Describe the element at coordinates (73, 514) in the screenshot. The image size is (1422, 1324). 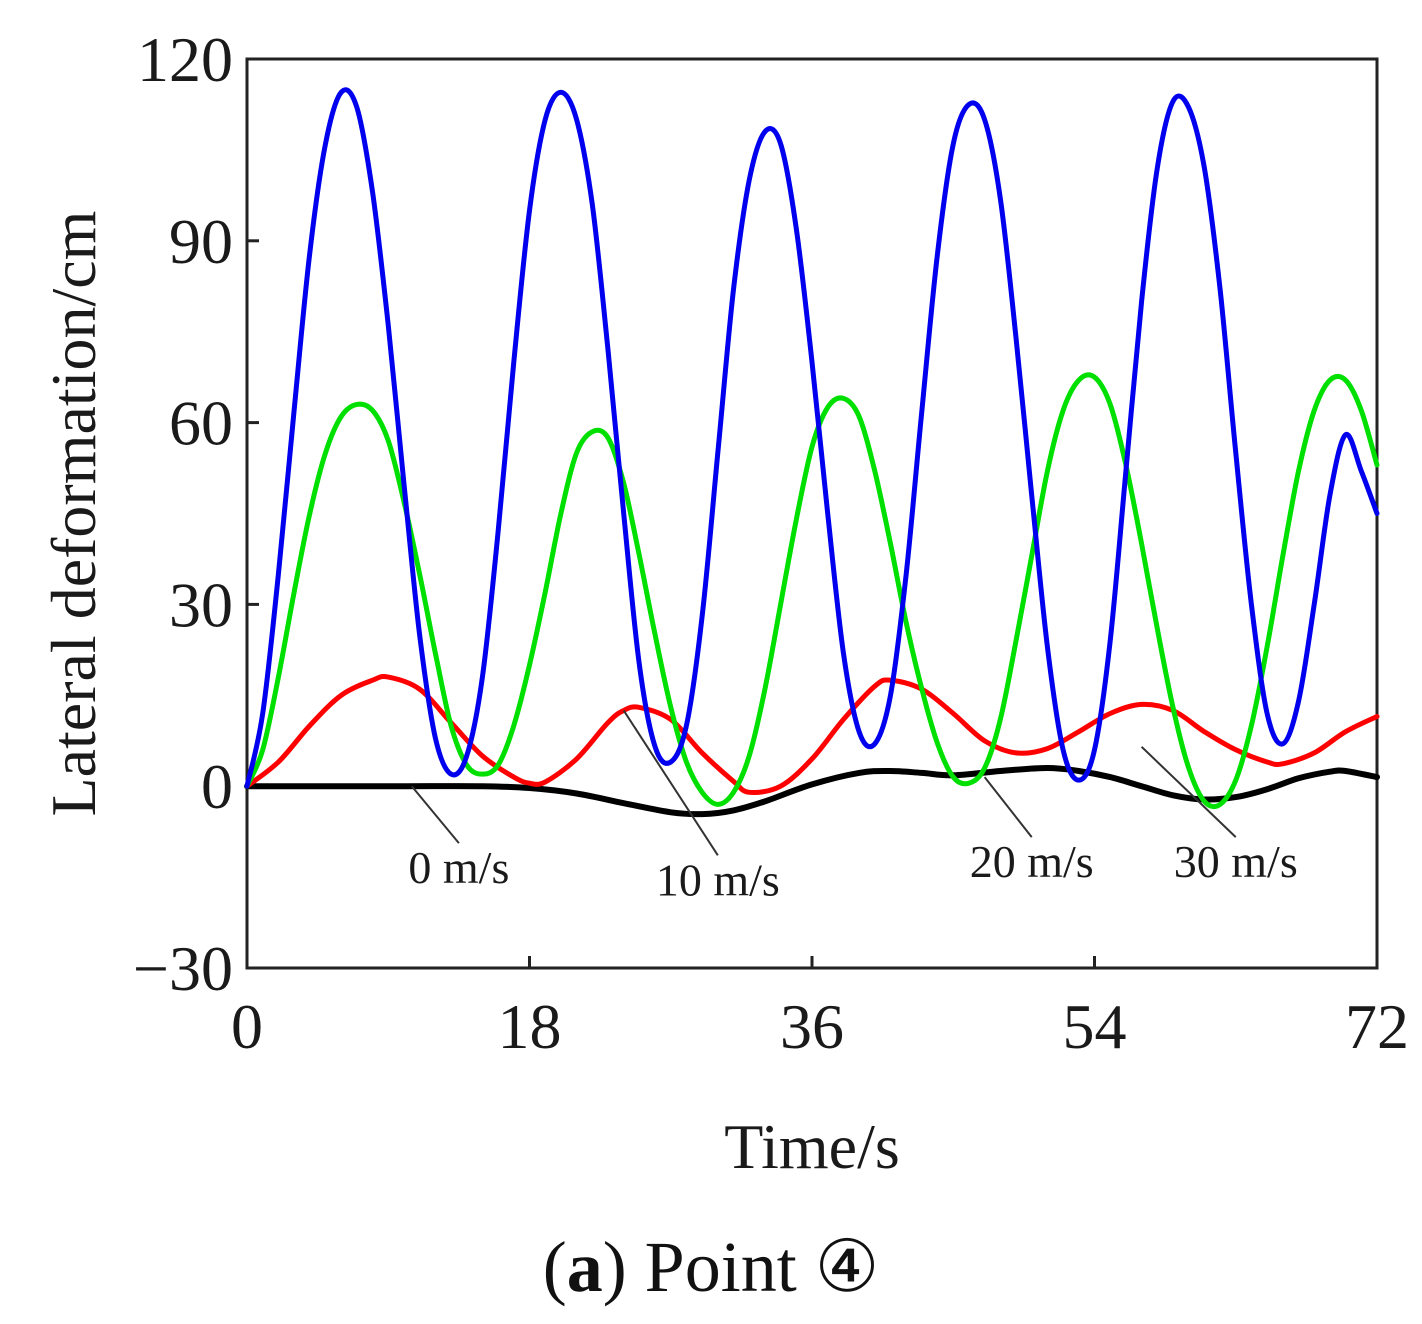
I see `y-axis-title: Lateral deformation/cm` at that location.